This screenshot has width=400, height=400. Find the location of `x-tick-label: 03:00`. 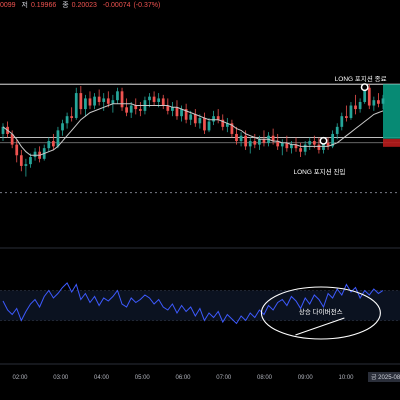

x-tick-label: 03:00 is located at coordinates (61, 378).